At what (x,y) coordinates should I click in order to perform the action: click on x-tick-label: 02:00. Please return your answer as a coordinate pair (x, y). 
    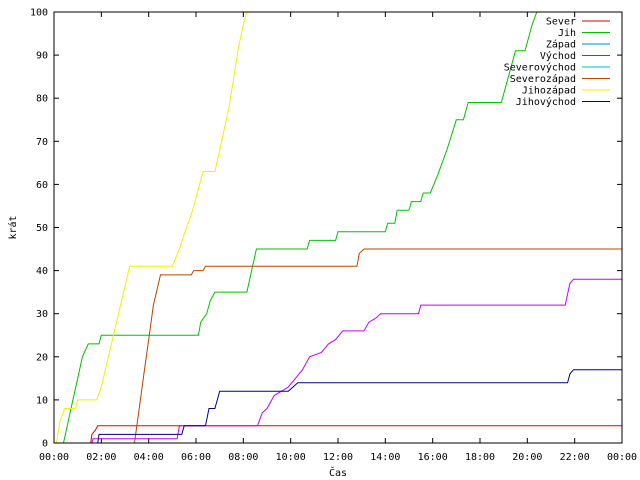
    Looking at the image, I should click on (101, 457).